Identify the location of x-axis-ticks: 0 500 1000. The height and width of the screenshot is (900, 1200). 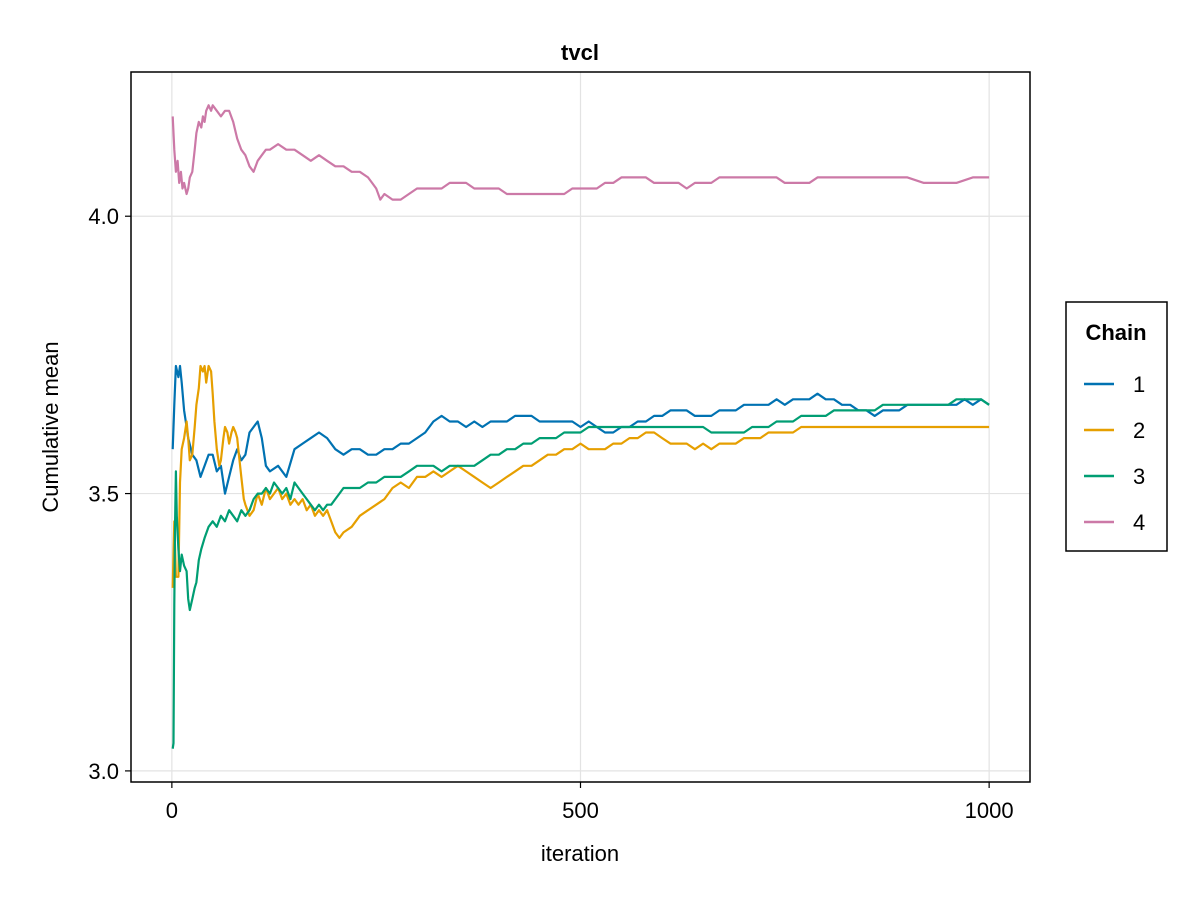
(590, 802).